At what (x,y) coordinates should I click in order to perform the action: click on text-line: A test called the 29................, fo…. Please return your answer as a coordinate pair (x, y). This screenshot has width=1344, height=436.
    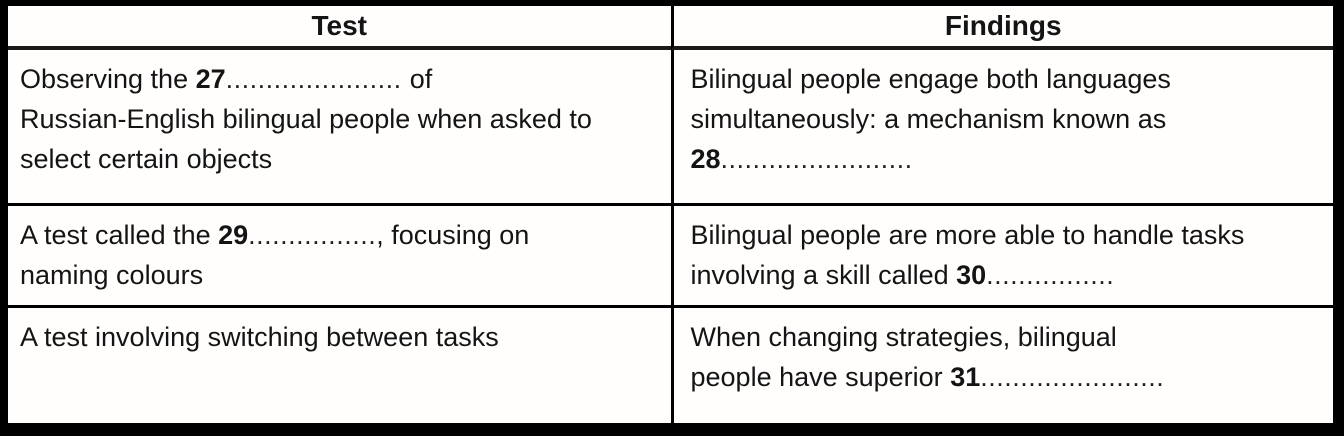
    Looking at the image, I should click on (340, 235).